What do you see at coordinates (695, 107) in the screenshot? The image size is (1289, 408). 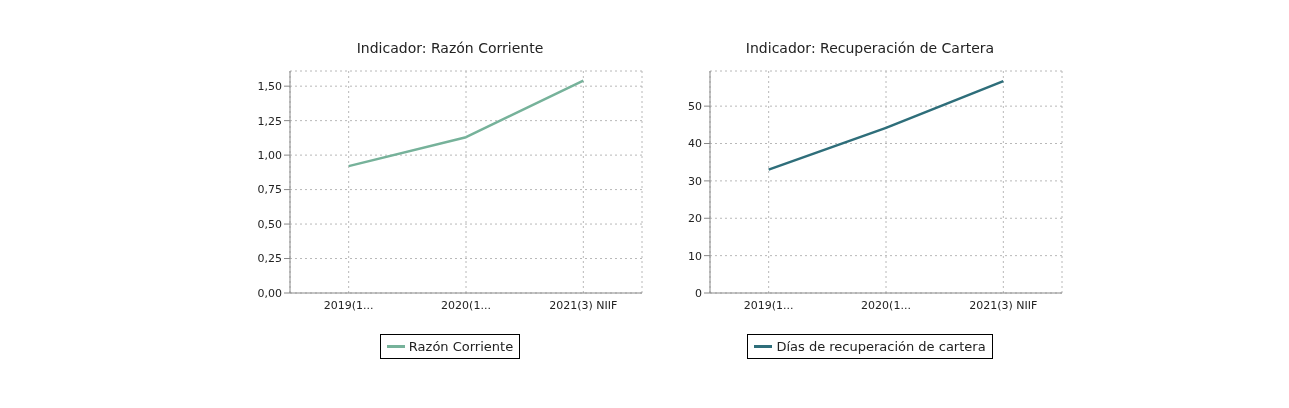 I see `y-tick-label: 50` at bounding box center [695, 107].